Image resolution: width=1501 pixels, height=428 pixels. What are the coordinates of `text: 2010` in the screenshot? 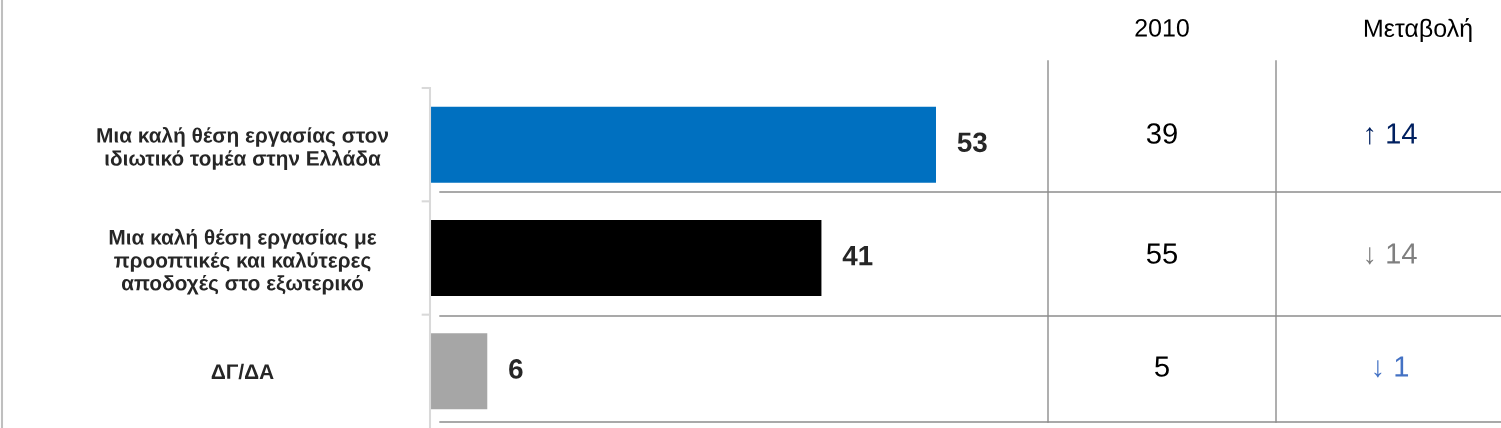 It's located at (1162, 28).